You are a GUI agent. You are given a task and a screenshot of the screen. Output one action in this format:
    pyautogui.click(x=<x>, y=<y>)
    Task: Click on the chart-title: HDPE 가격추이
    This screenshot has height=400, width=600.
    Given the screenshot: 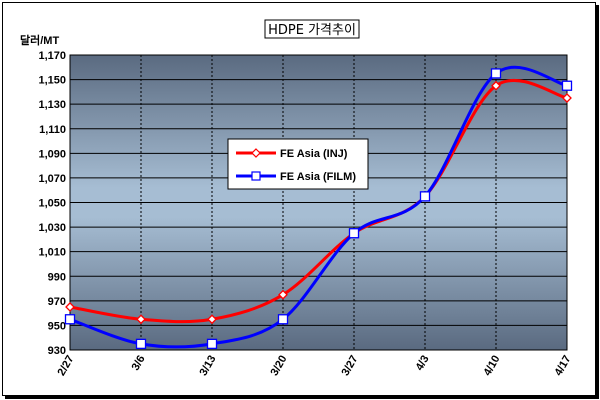 What is the action you would take?
    pyautogui.click(x=312, y=30)
    